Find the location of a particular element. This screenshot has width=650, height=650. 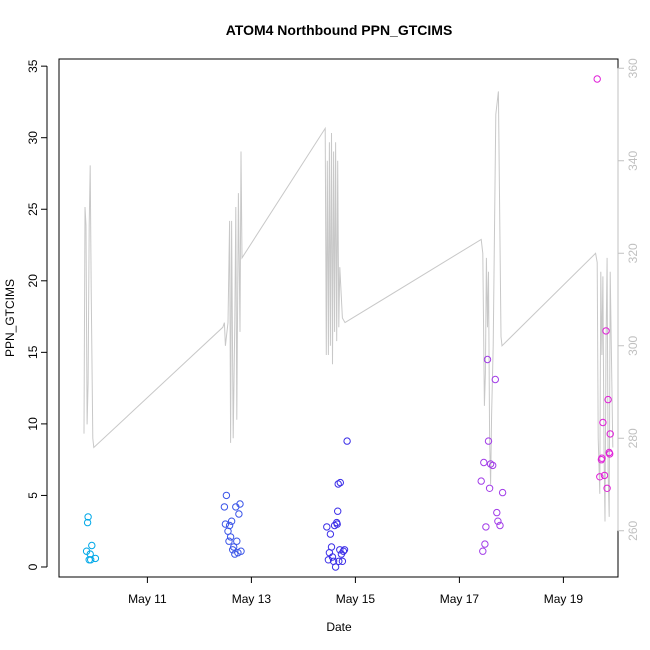

x-tick-label: May 13 is located at coordinates (252, 599).